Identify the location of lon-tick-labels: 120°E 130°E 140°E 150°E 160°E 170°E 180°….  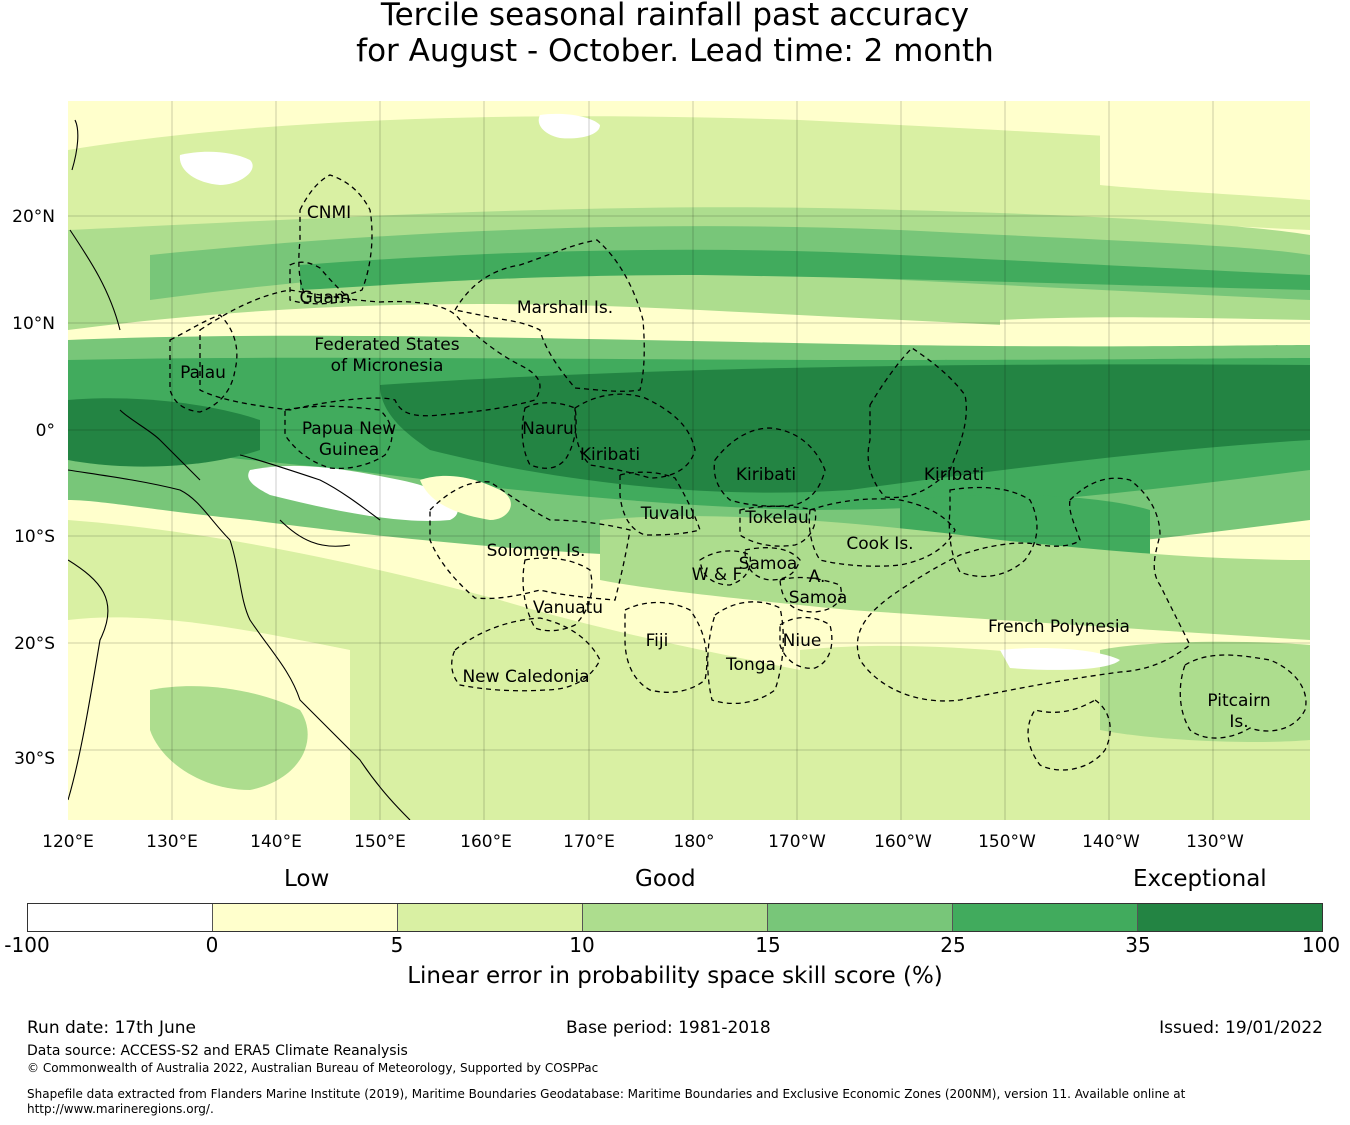
(643, 842).